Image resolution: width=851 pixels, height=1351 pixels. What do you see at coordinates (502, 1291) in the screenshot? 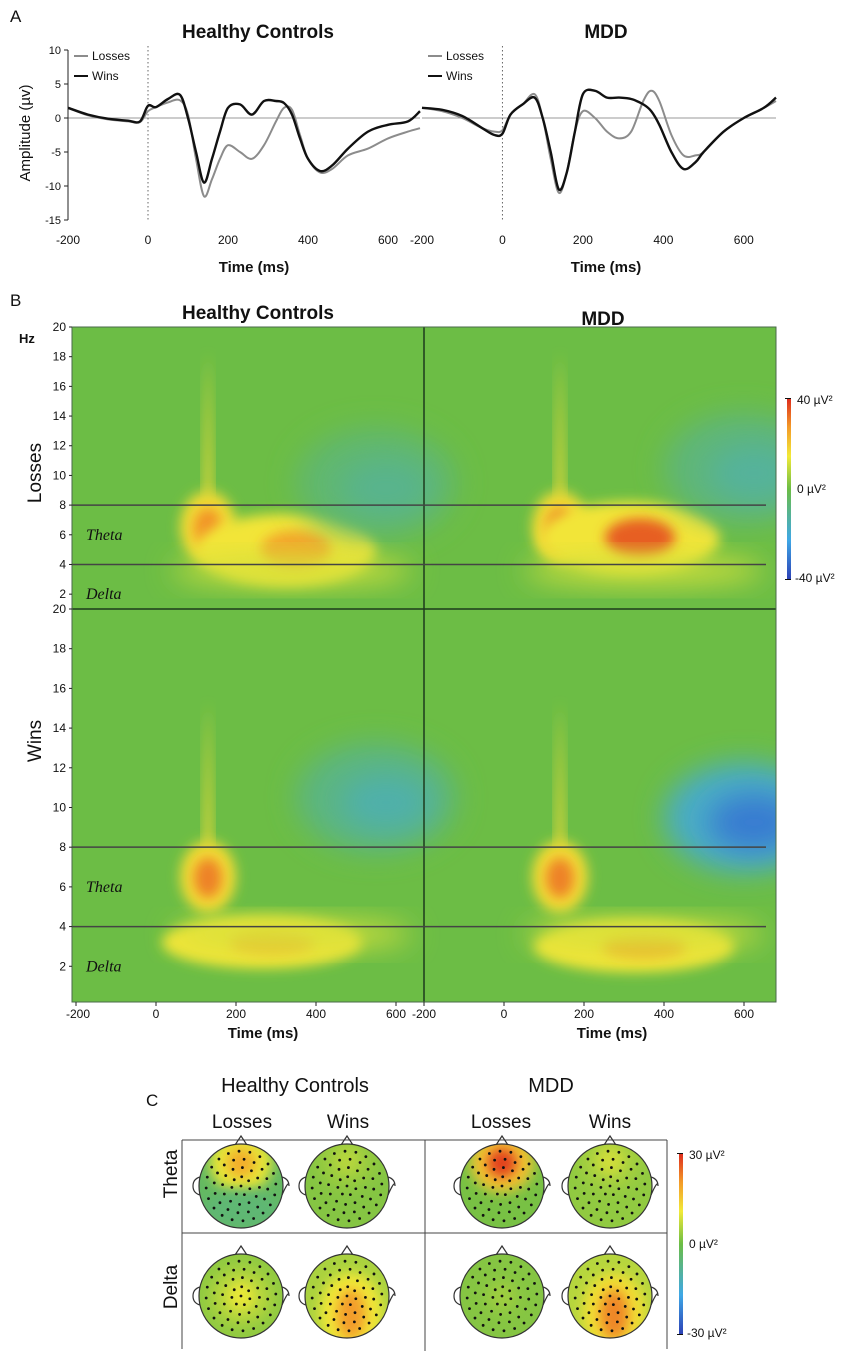
I see `topomap-mdd-losses-delta` at bounding box center [502, 1291].